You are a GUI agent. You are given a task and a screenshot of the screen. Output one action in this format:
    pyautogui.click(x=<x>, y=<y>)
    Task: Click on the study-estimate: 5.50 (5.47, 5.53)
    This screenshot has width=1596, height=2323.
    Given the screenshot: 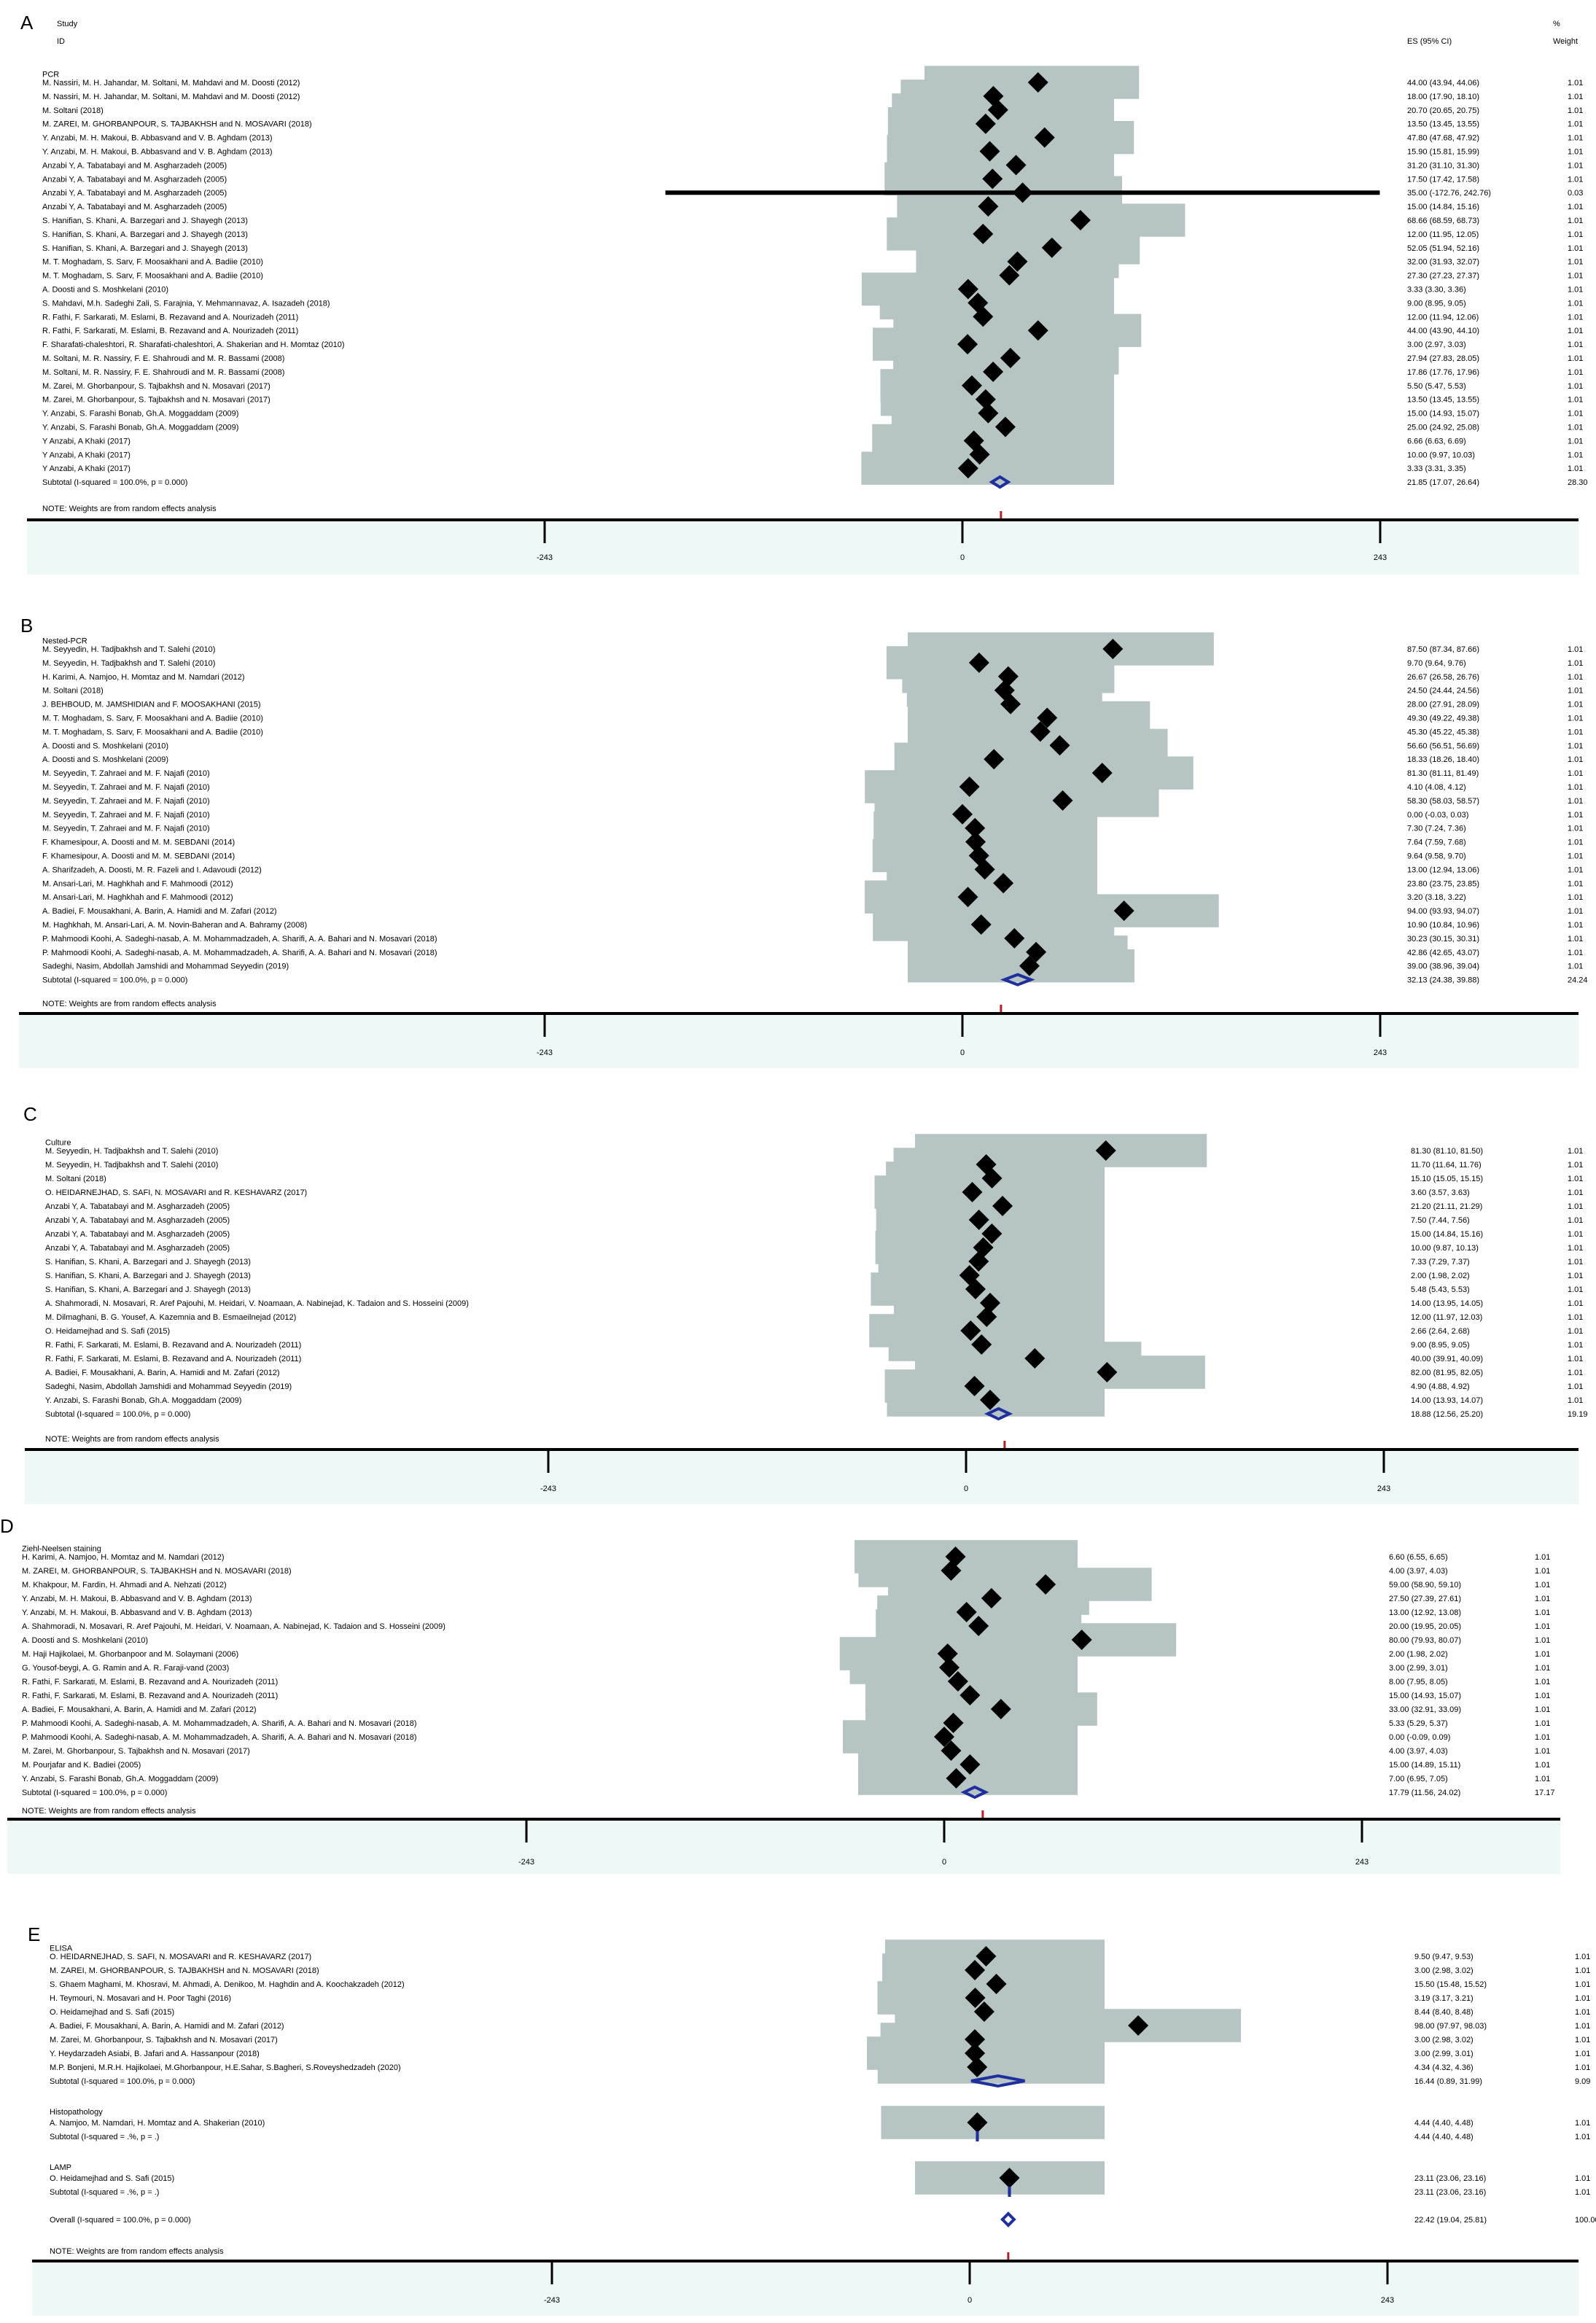 What is the action you would take?
    pyautogui.click(x=1436, y=386)
    